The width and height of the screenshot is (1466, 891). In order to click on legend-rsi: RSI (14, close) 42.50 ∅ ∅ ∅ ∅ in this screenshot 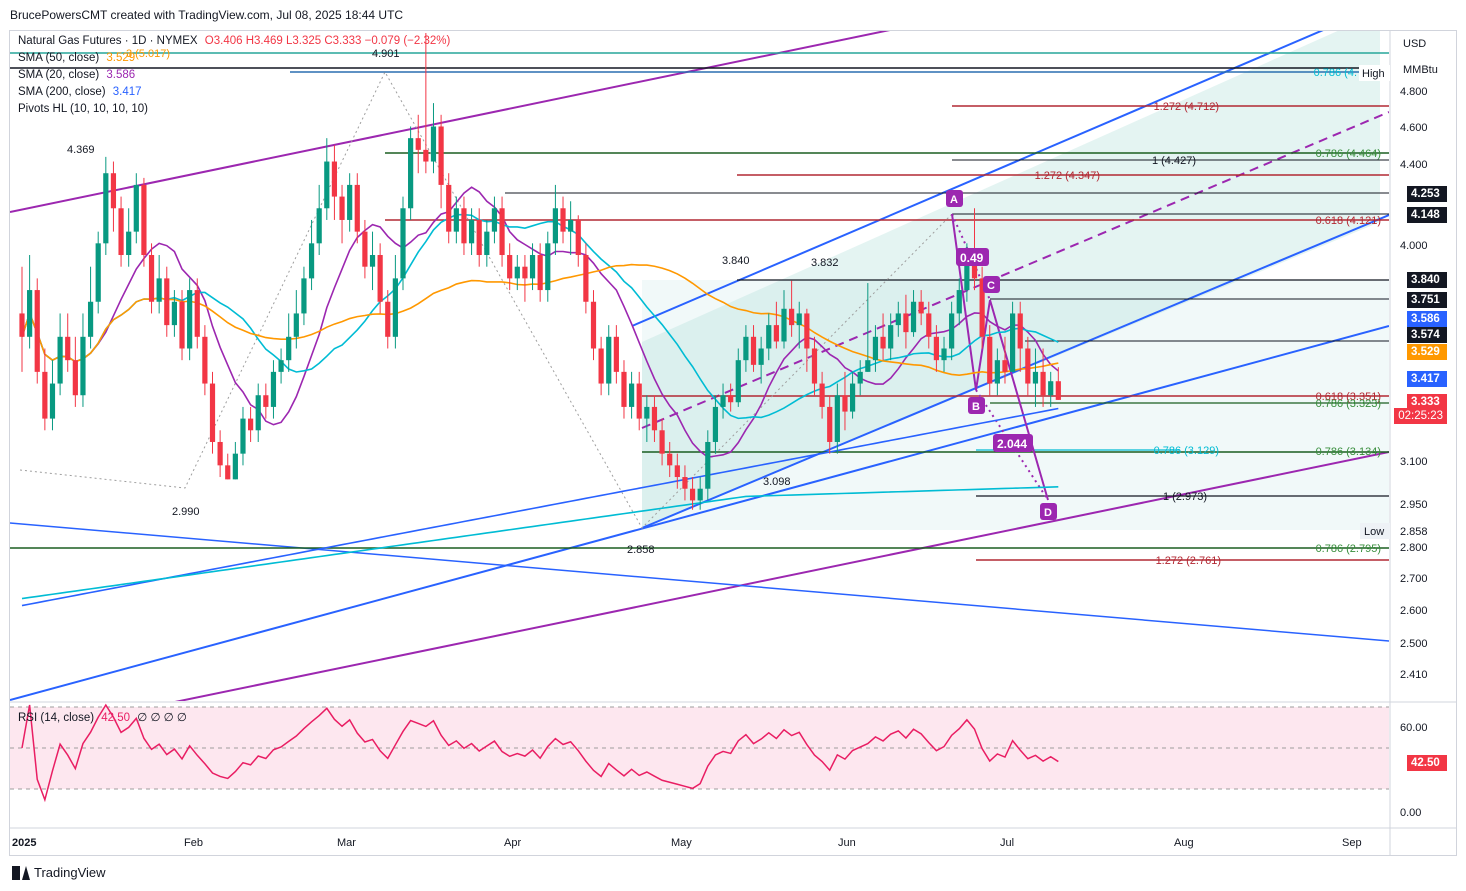, I will do `click(102, 717)`.